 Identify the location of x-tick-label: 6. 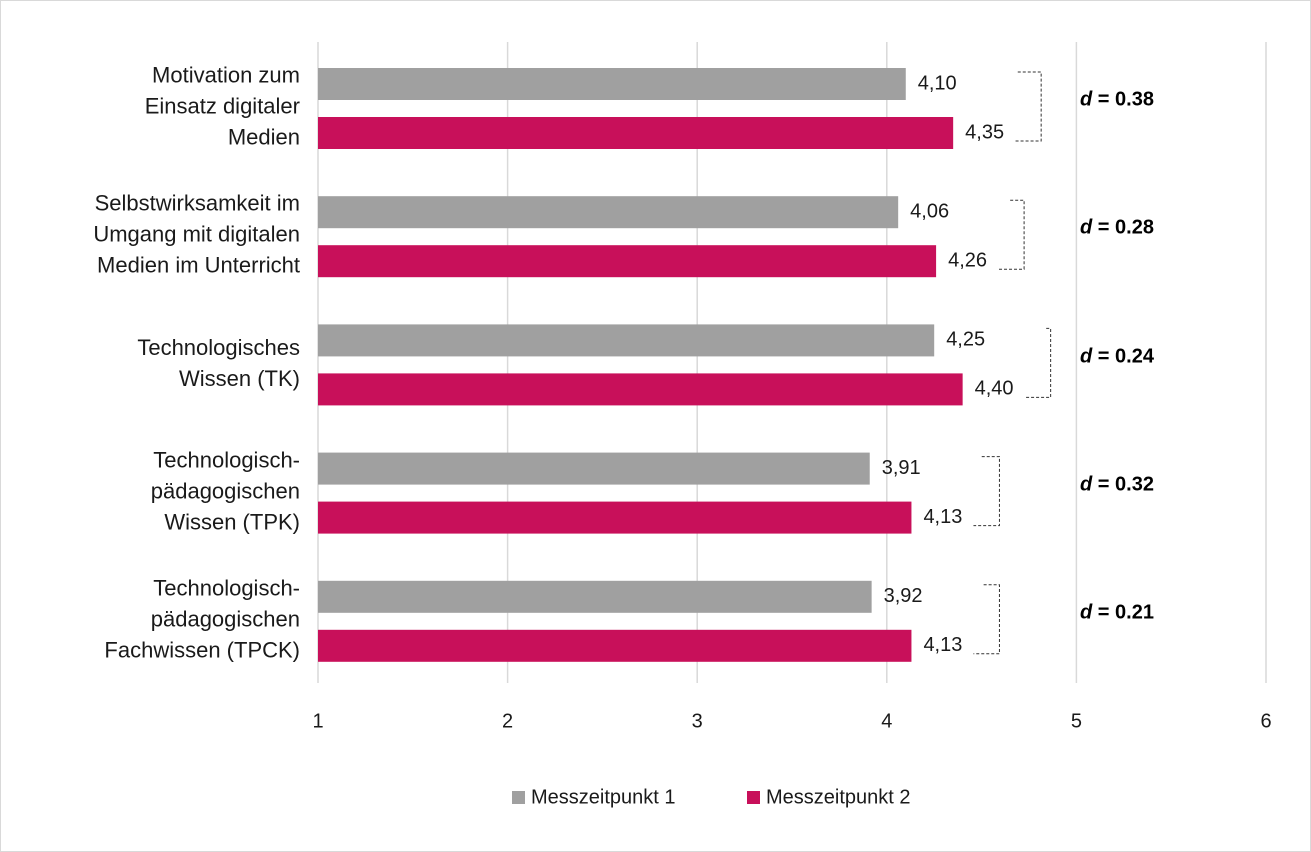
(1265, 721).